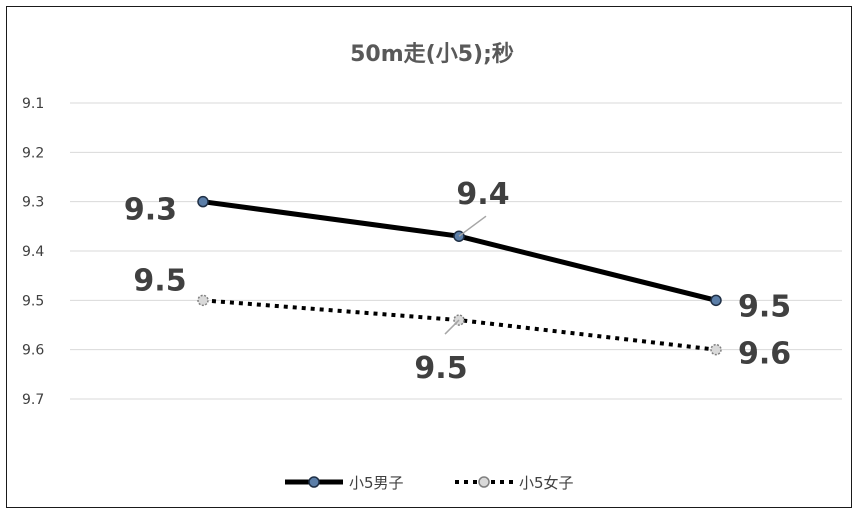 This screenshot has width=860, height=516. I want to click on y-tick-label: 9.4, so click(33, 252).